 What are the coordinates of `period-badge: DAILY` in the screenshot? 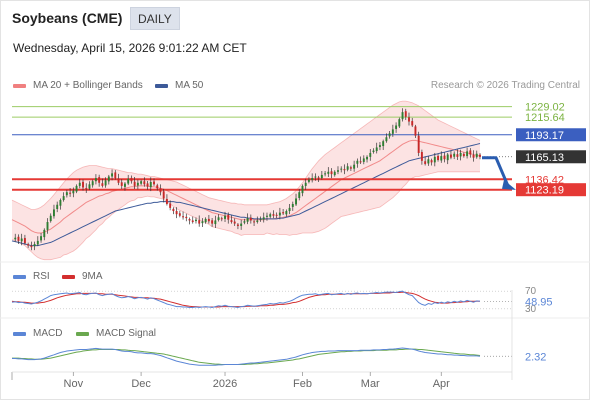 It's located at (155, 18).